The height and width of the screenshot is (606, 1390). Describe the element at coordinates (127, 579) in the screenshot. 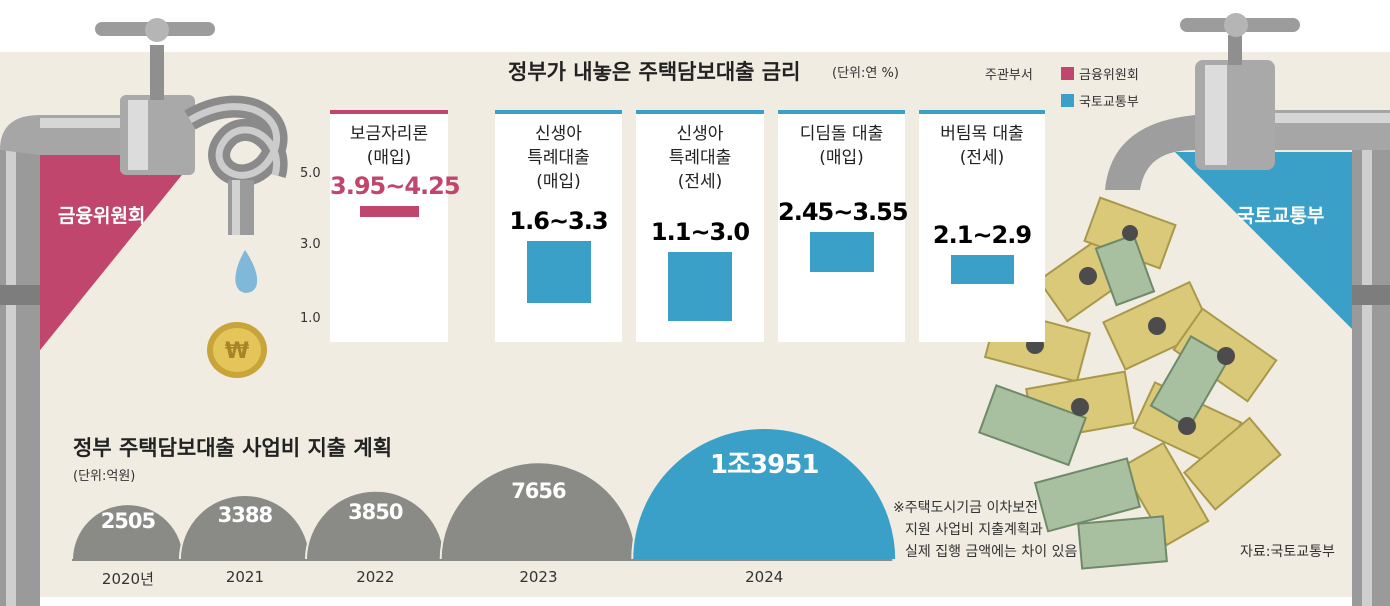

I see `spending-year-label: 2020년` at that location.